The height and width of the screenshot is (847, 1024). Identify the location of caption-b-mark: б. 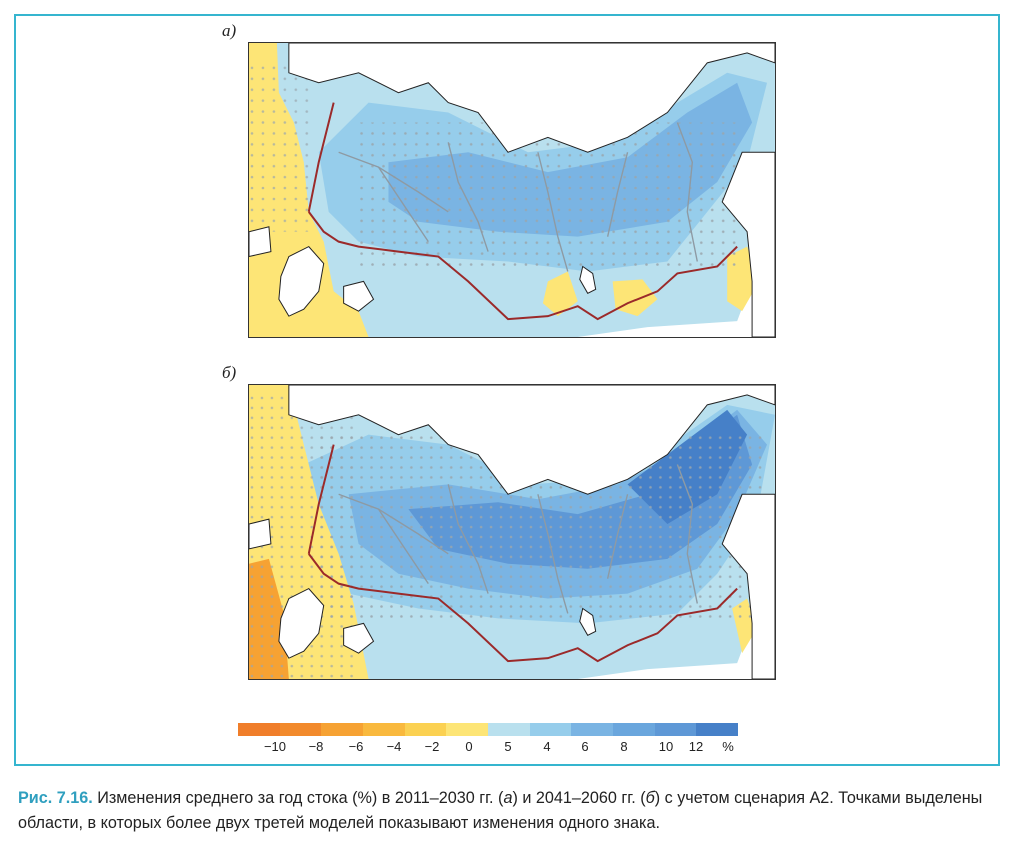
(650, 798).